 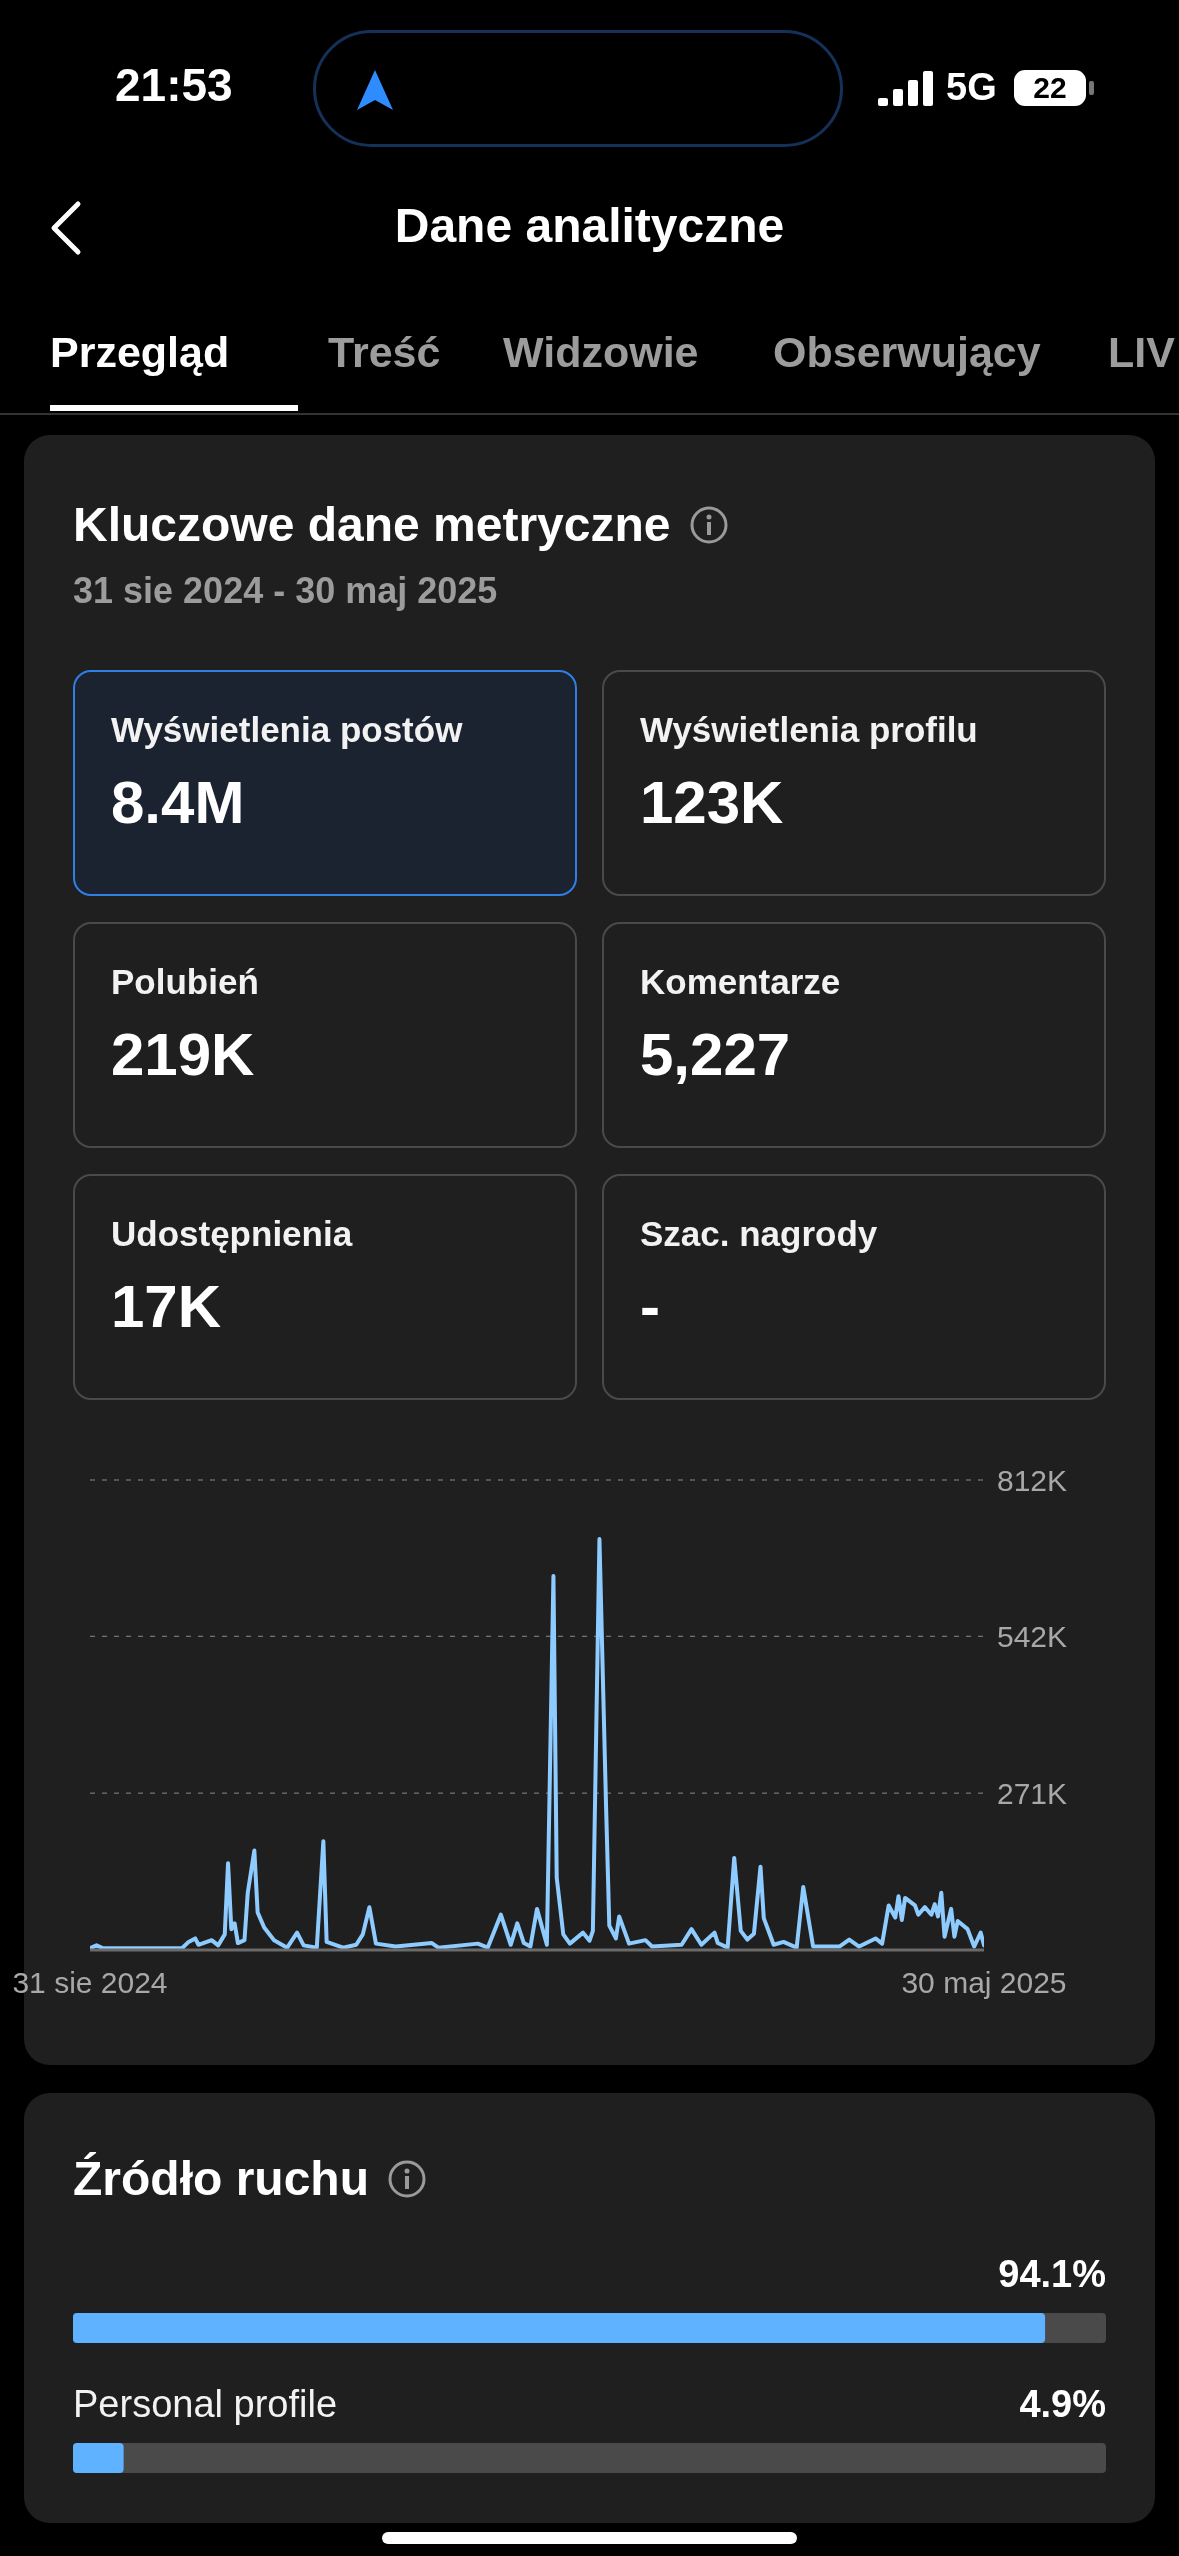 I want to click on y-tick-label: 542K, so click(x=1032, y=1636).